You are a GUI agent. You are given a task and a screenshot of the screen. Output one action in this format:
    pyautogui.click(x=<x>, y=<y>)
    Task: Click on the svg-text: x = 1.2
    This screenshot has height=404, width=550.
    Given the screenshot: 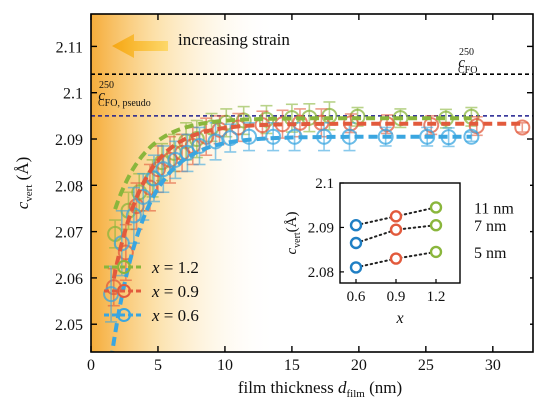 What is the action you would take?
    pyautogui.click(x=175, y=267)
    